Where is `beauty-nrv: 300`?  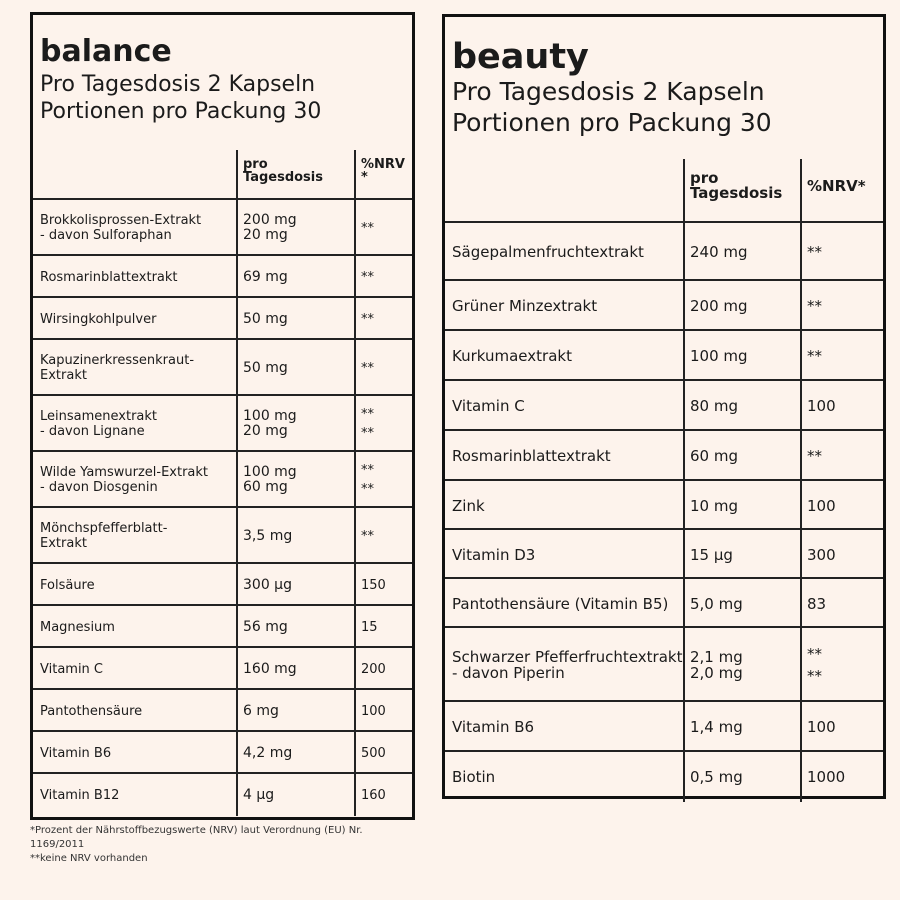
beauty-nrv: 300 is located at coordinates (844, 554).